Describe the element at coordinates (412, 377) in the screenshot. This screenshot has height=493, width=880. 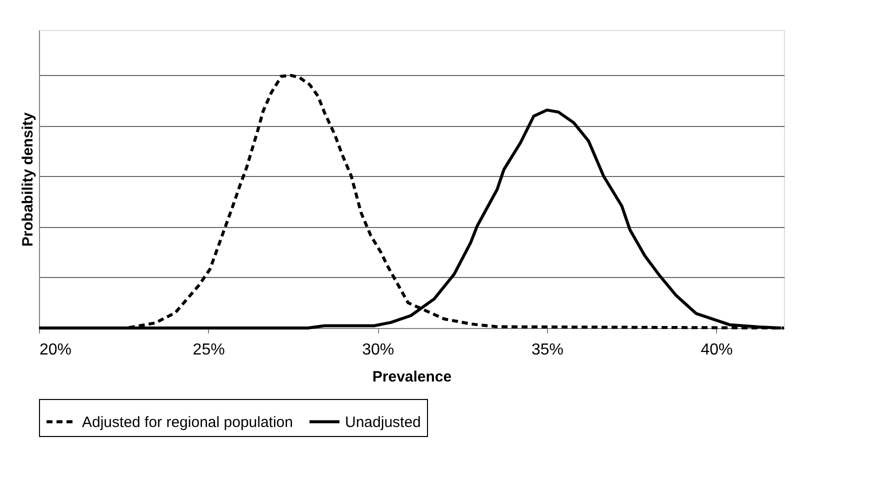
I see `x-axis-title: Prevalence` at that location.